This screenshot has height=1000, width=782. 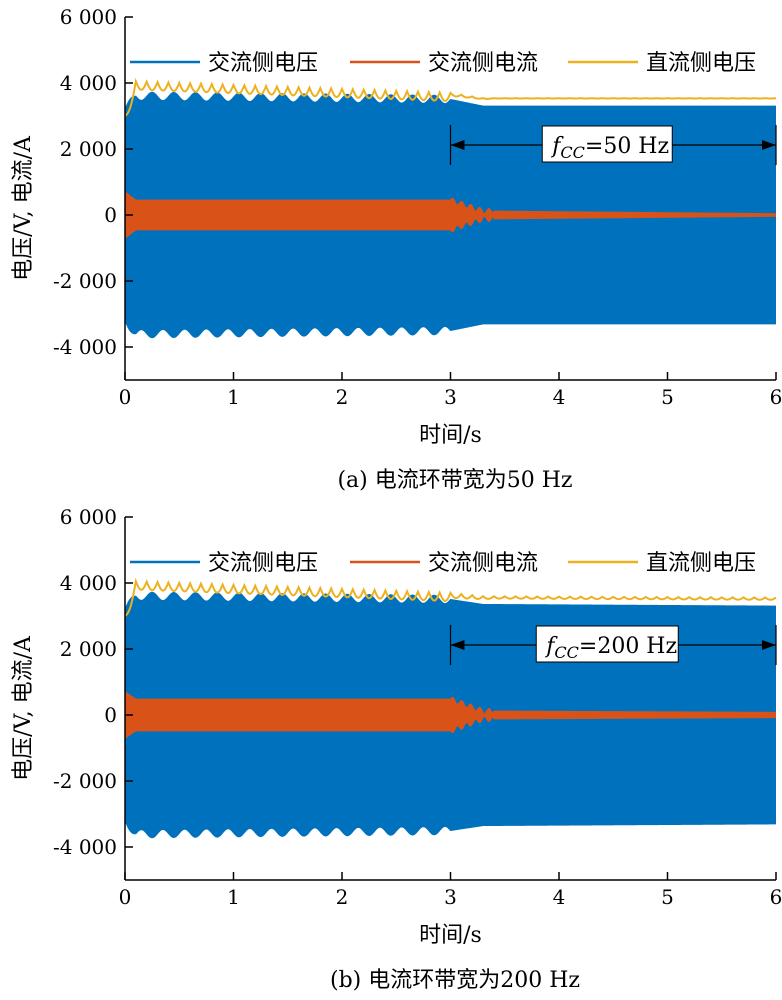 I want to click on chart-a-x-tick-label: 5, so click(x=667, y=397).